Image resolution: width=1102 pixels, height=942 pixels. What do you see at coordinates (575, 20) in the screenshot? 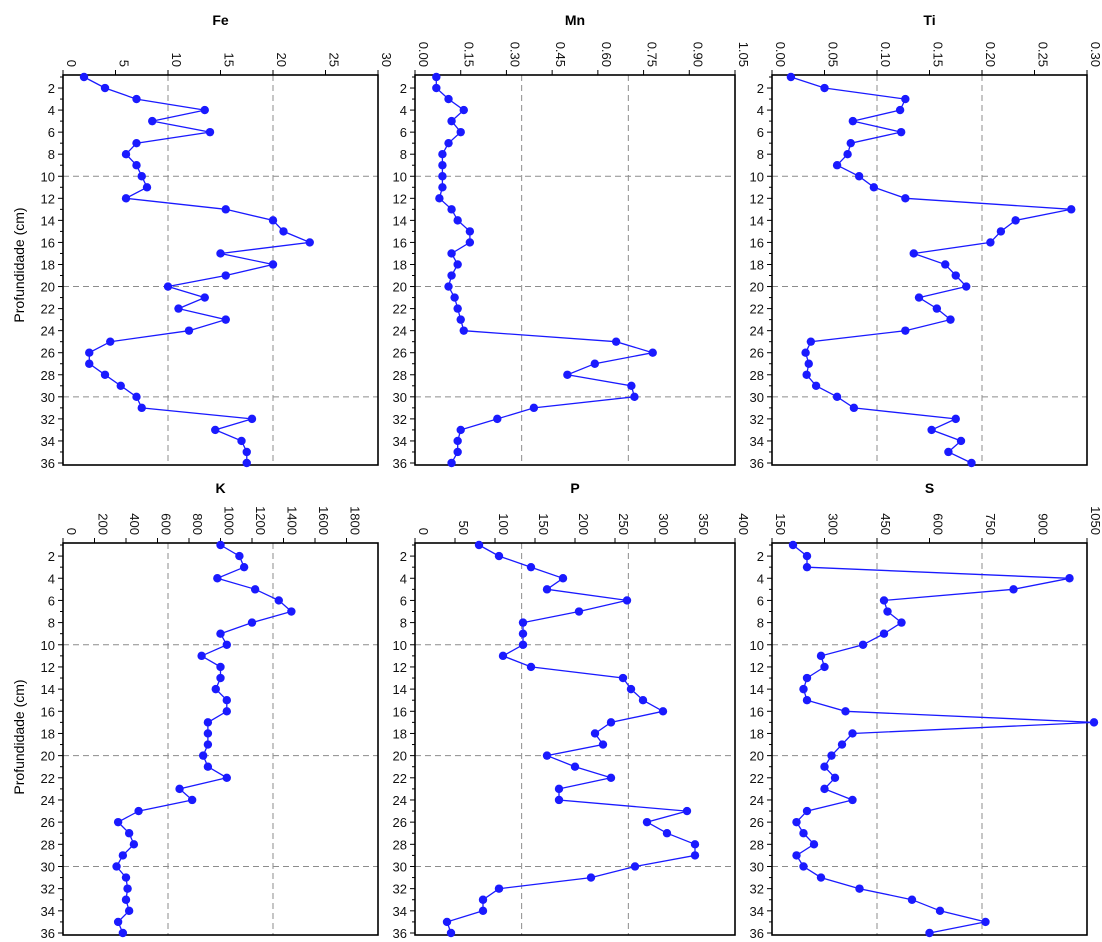
I see `panel-title: Mn` at bounding box center [575, 20].